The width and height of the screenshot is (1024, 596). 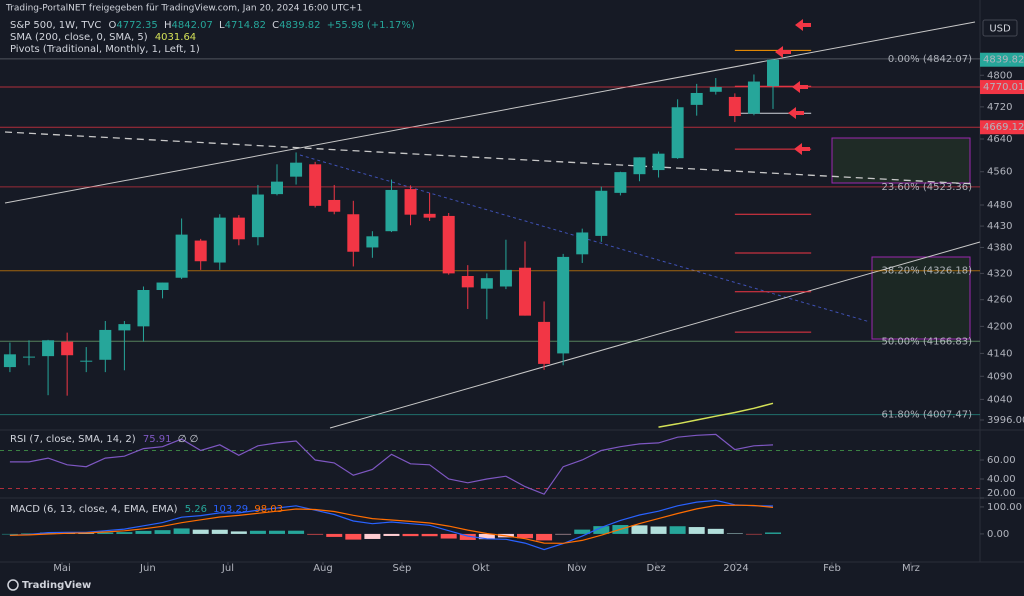 I want to click on y-tick-label: 4480, so click(x=999, y=205).